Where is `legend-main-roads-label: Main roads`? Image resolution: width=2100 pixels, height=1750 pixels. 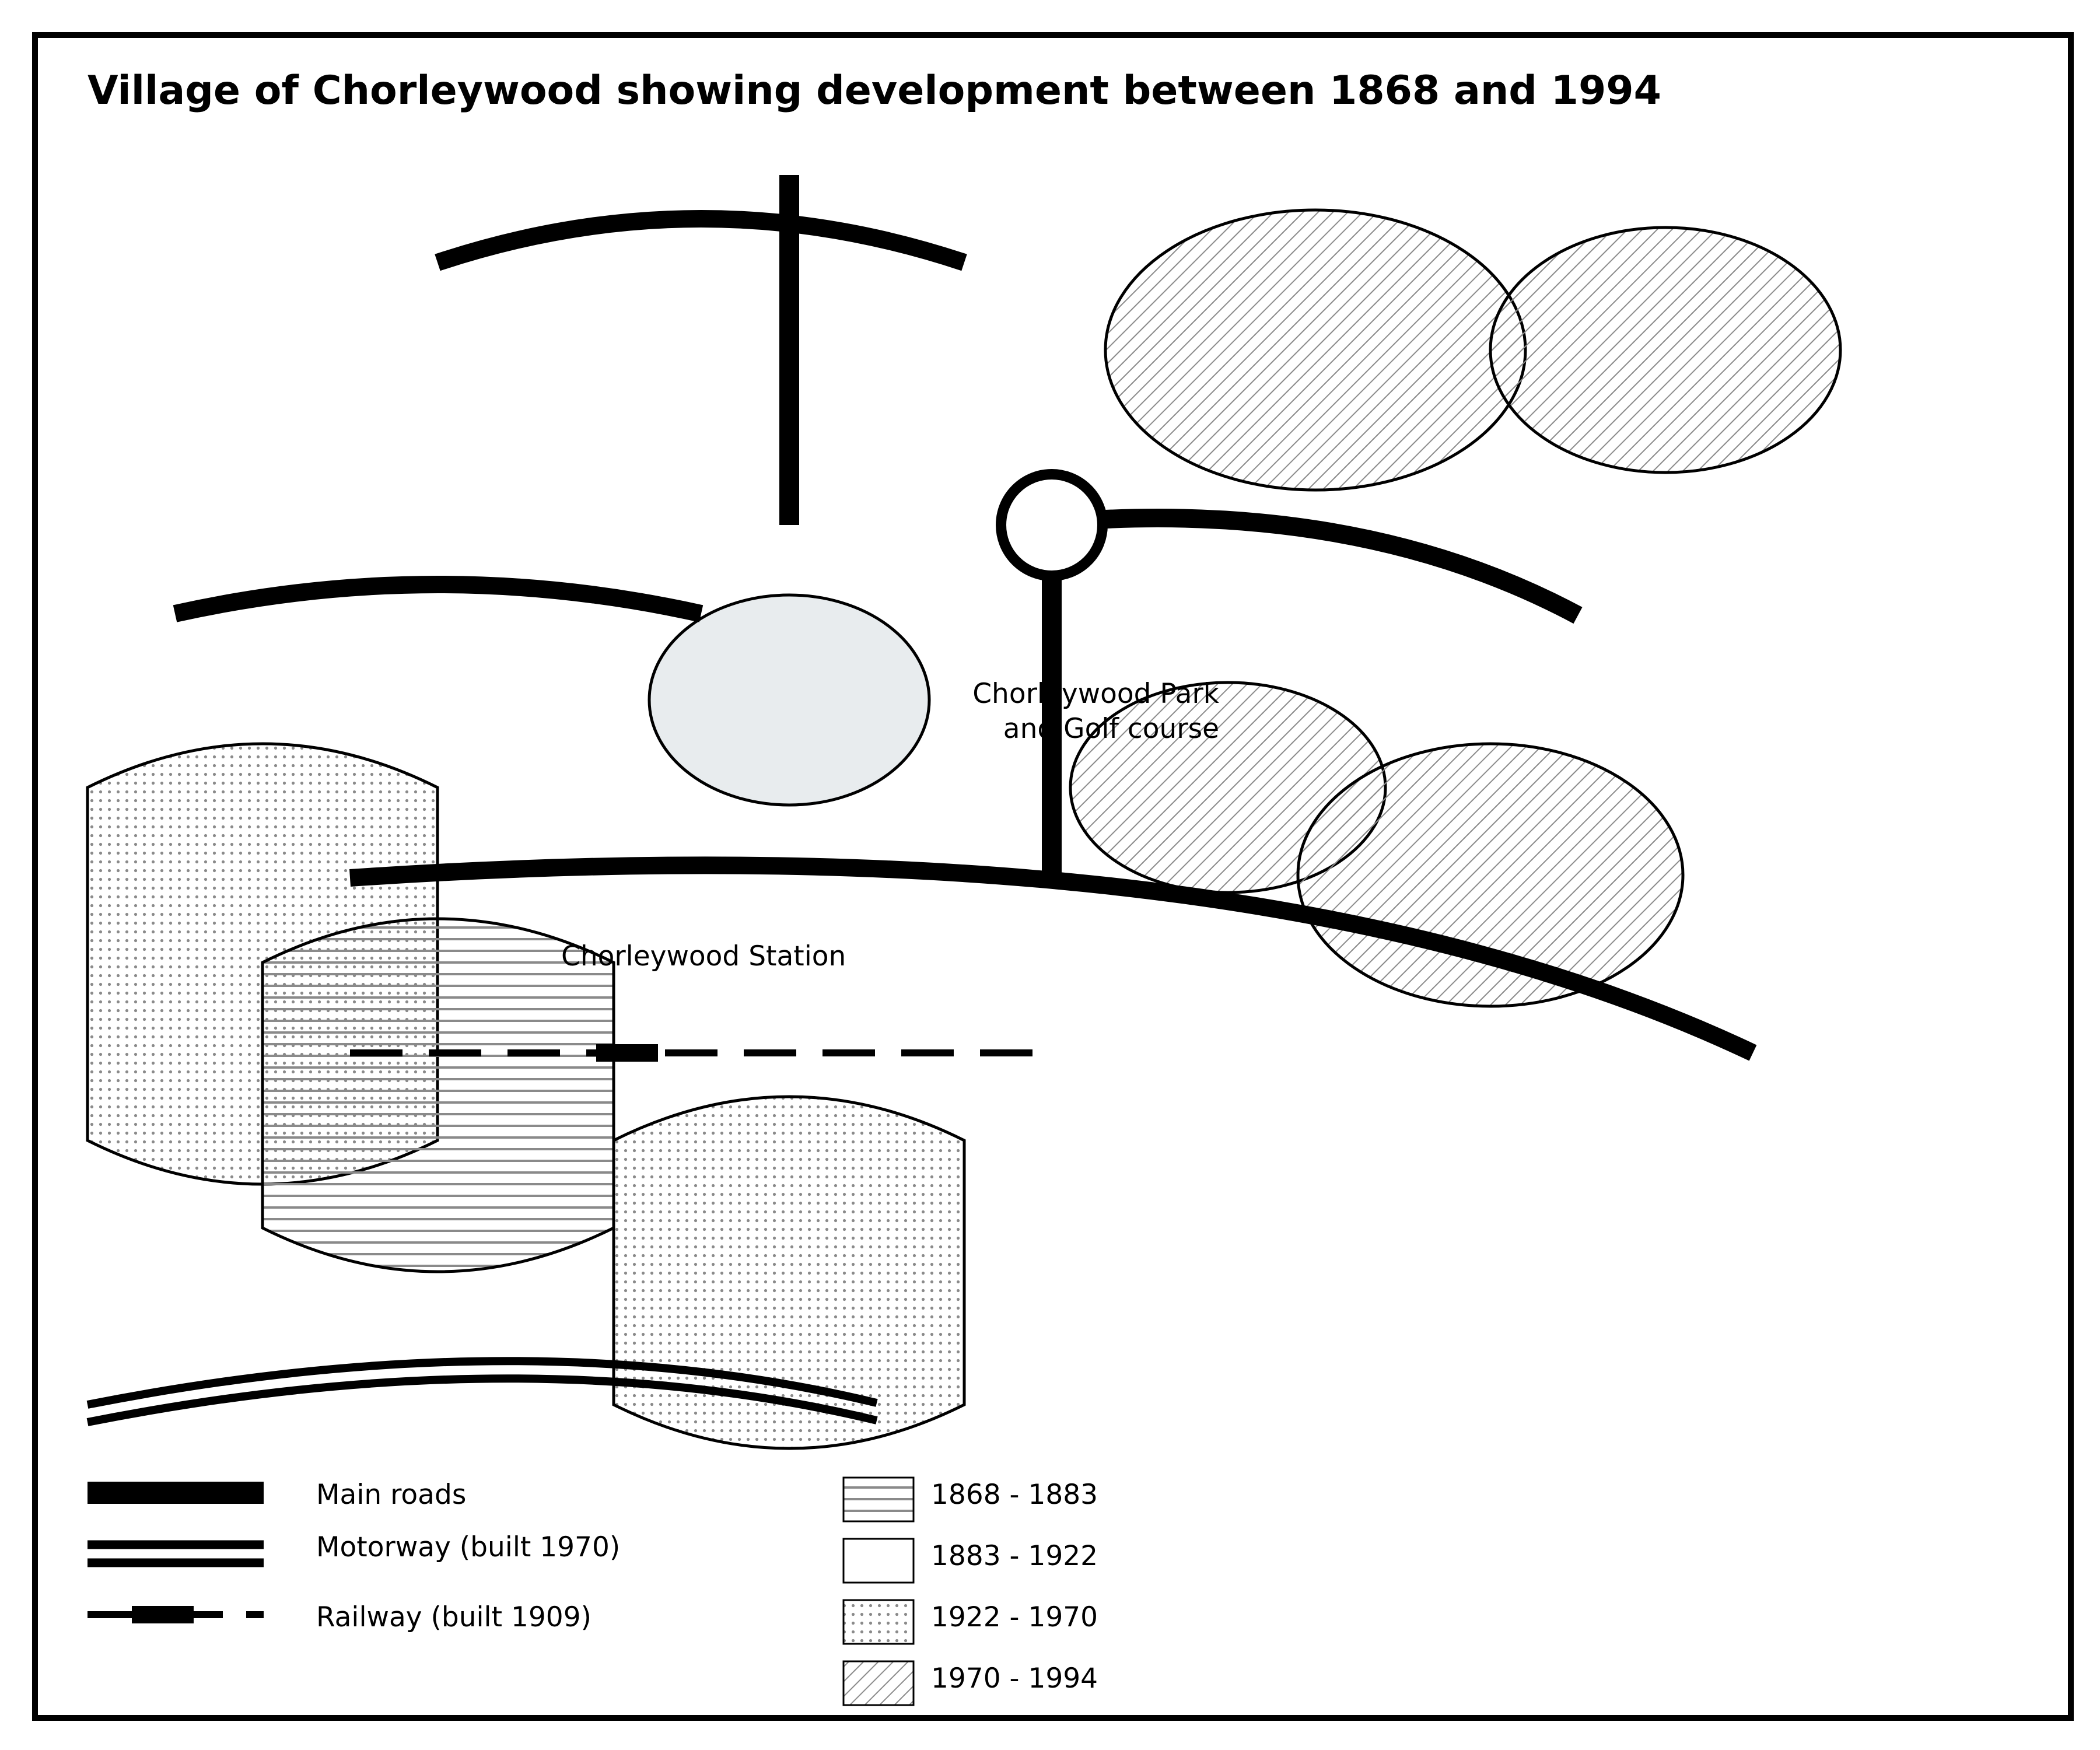 legend-main-roads-label: Main roads is located at coordinates (391, 1495).